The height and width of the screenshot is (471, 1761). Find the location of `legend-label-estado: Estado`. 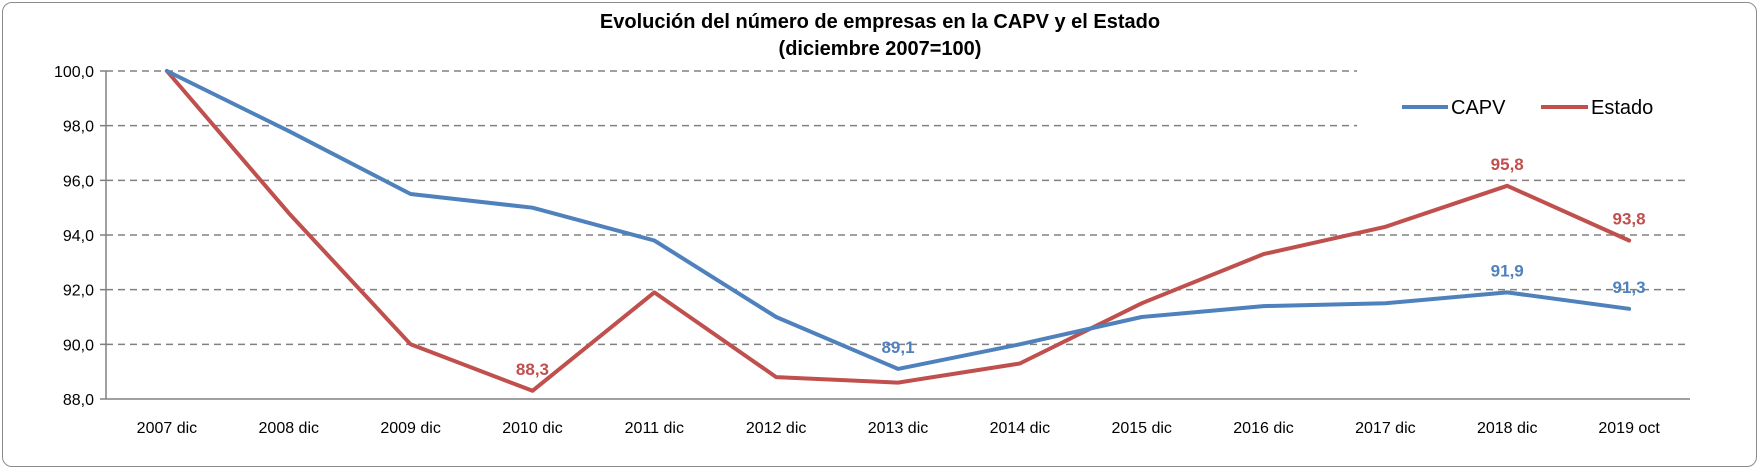

legend-label-estado: Estado is located at coordinates (1622, 108).